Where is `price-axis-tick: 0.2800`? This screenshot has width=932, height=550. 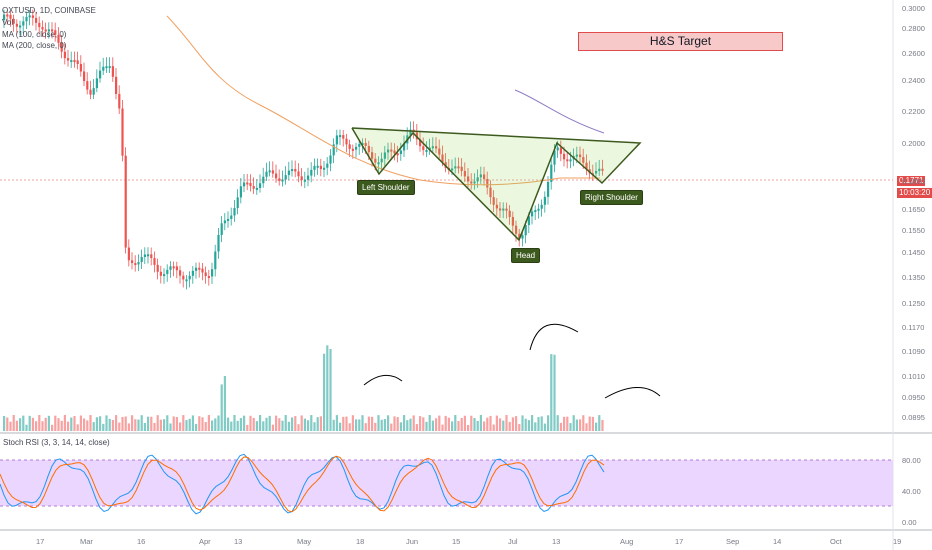
price-axis-tick: 0.2800 is located at coordinates (913, 28).